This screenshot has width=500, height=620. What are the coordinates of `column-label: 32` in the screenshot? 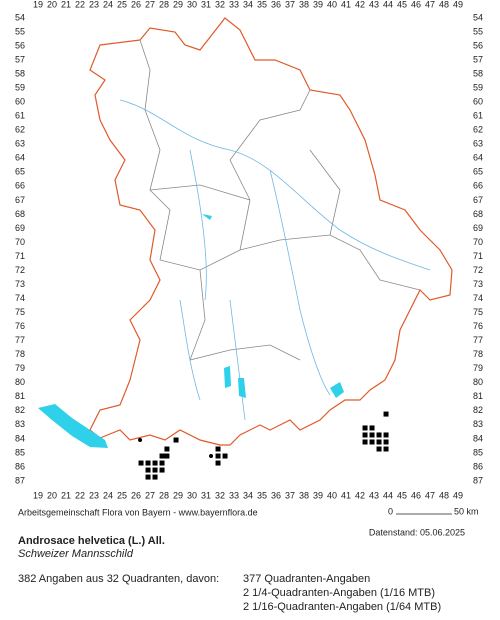 It's located at (220, 495).